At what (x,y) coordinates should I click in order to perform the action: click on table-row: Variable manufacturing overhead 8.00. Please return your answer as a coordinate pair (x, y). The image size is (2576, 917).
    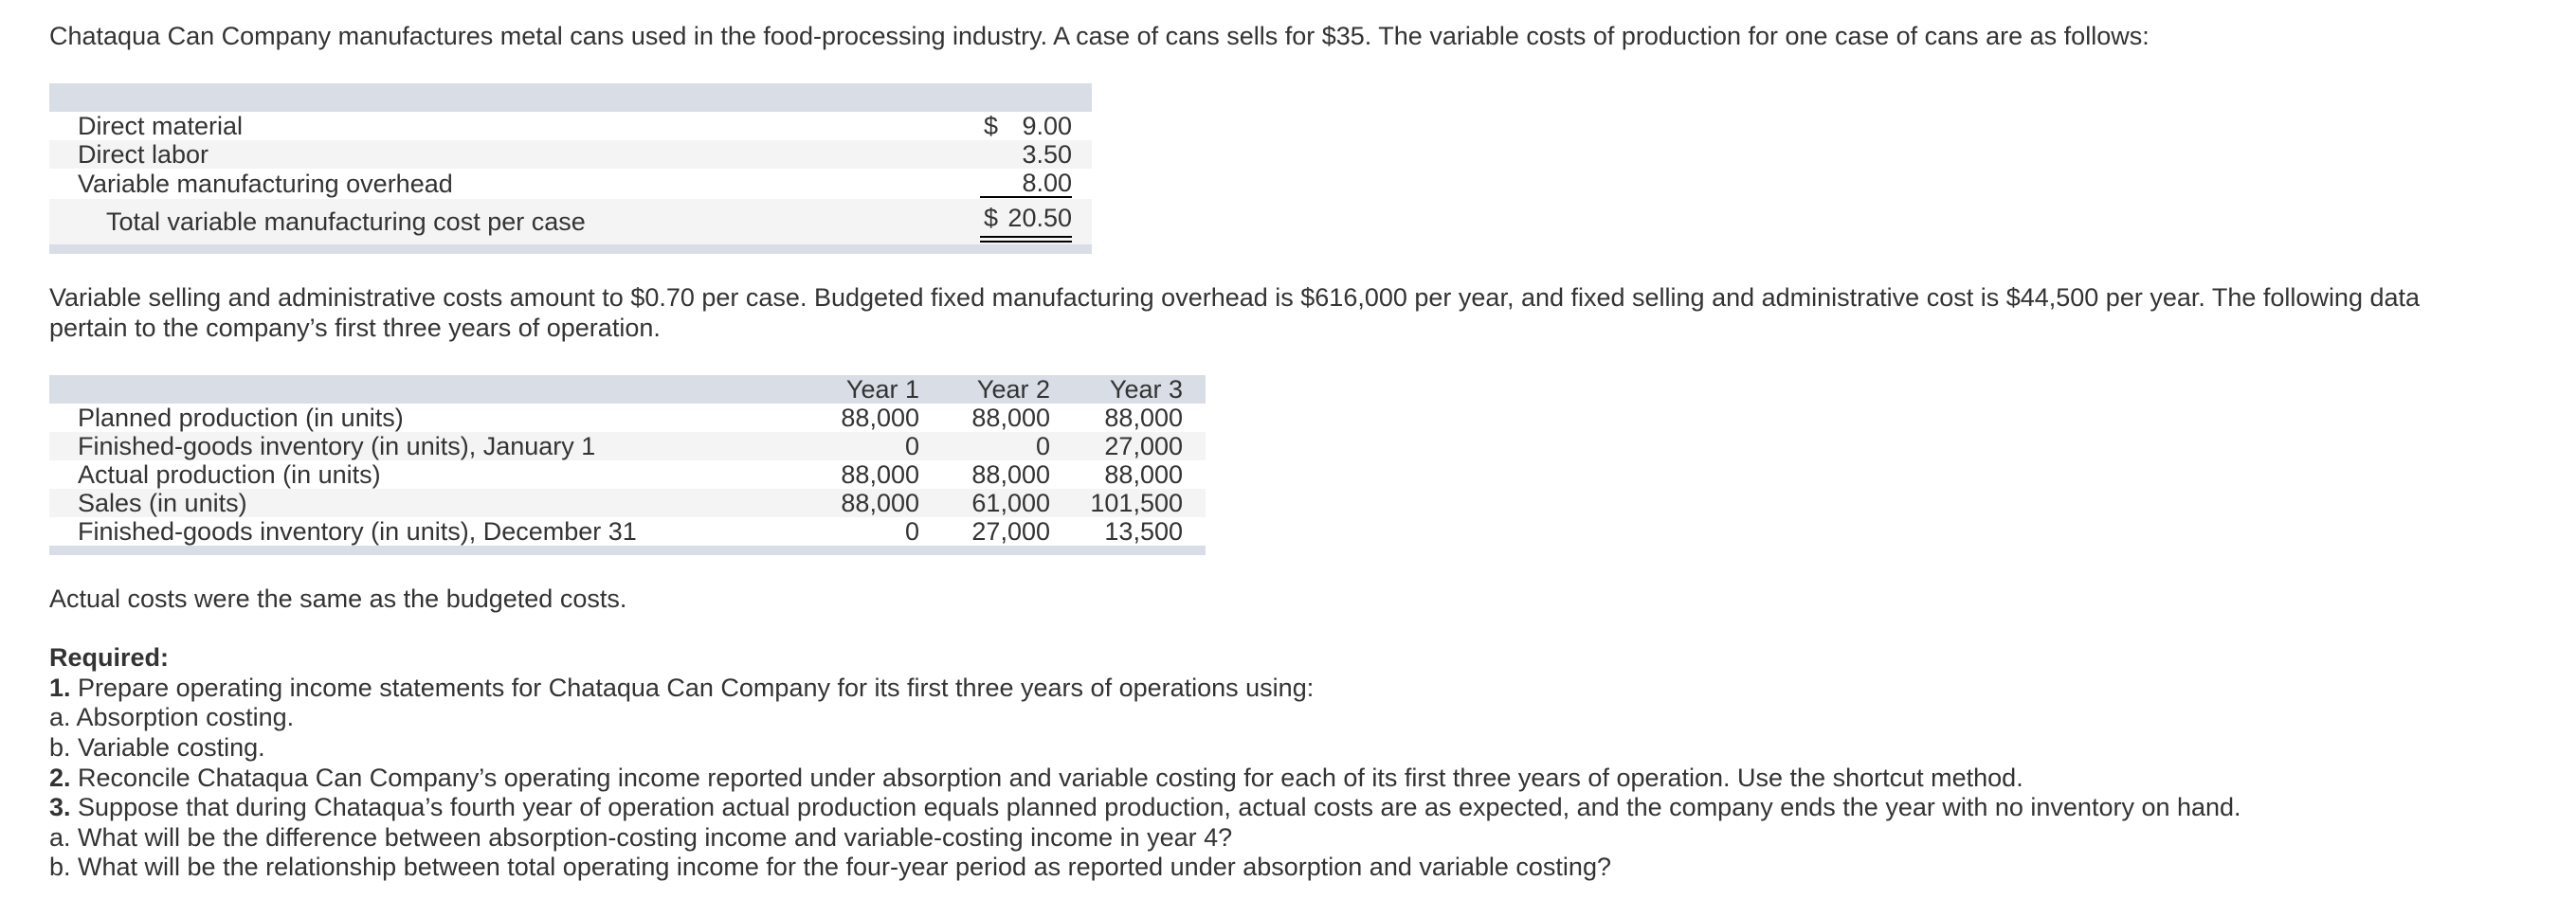
    Looking at the image, I should click on (570, 184).